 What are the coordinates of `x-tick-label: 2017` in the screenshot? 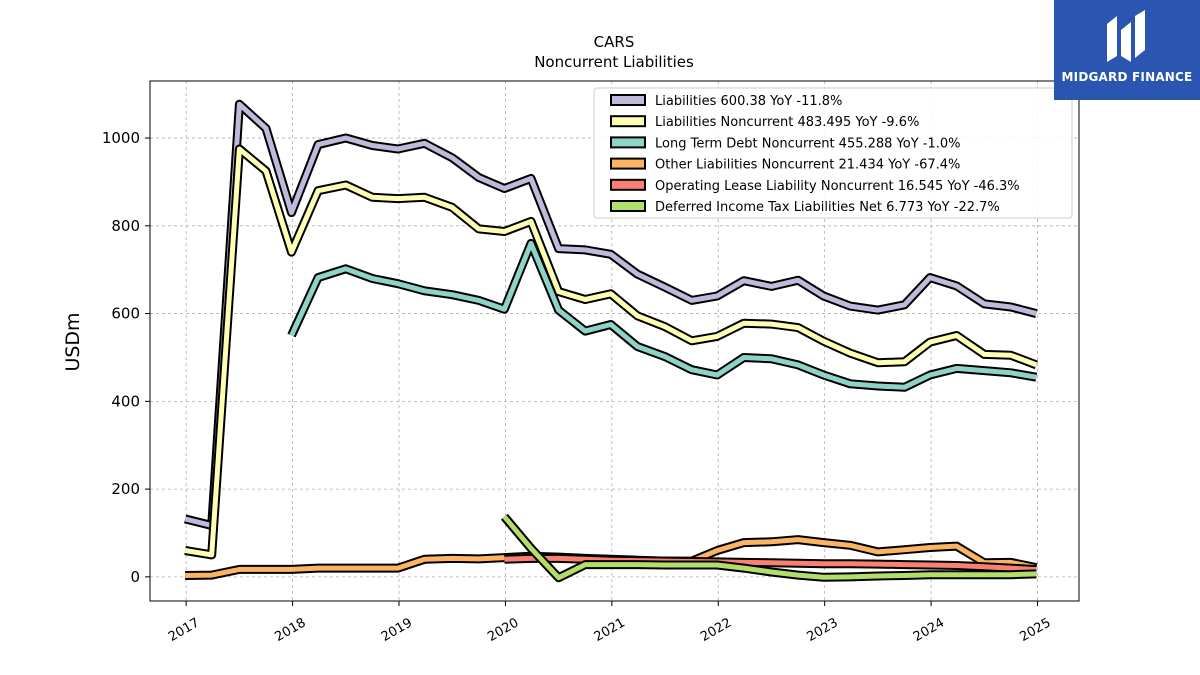 It's located at (184, 630).